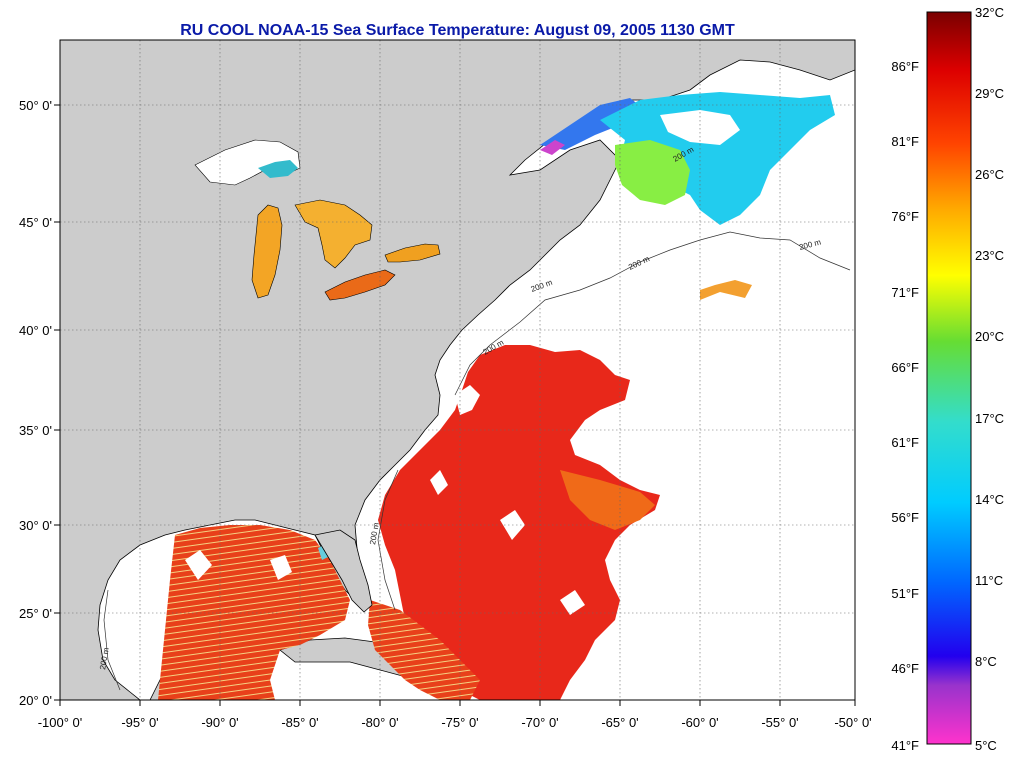 This screenshot has width=1016, height=761. What do you see at coordinates (619, 722) in the screenshot?
I see `lon-label: -65° 0'` at bounding box center [619, 722].